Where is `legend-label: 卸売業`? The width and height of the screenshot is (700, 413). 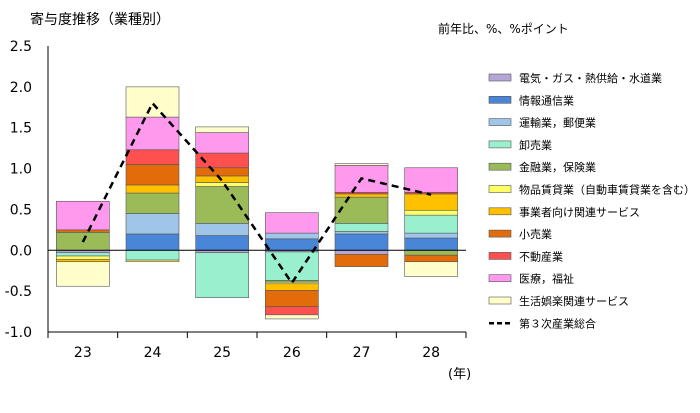 legend-label: 卸売業 is located at coordinates (535, 145).